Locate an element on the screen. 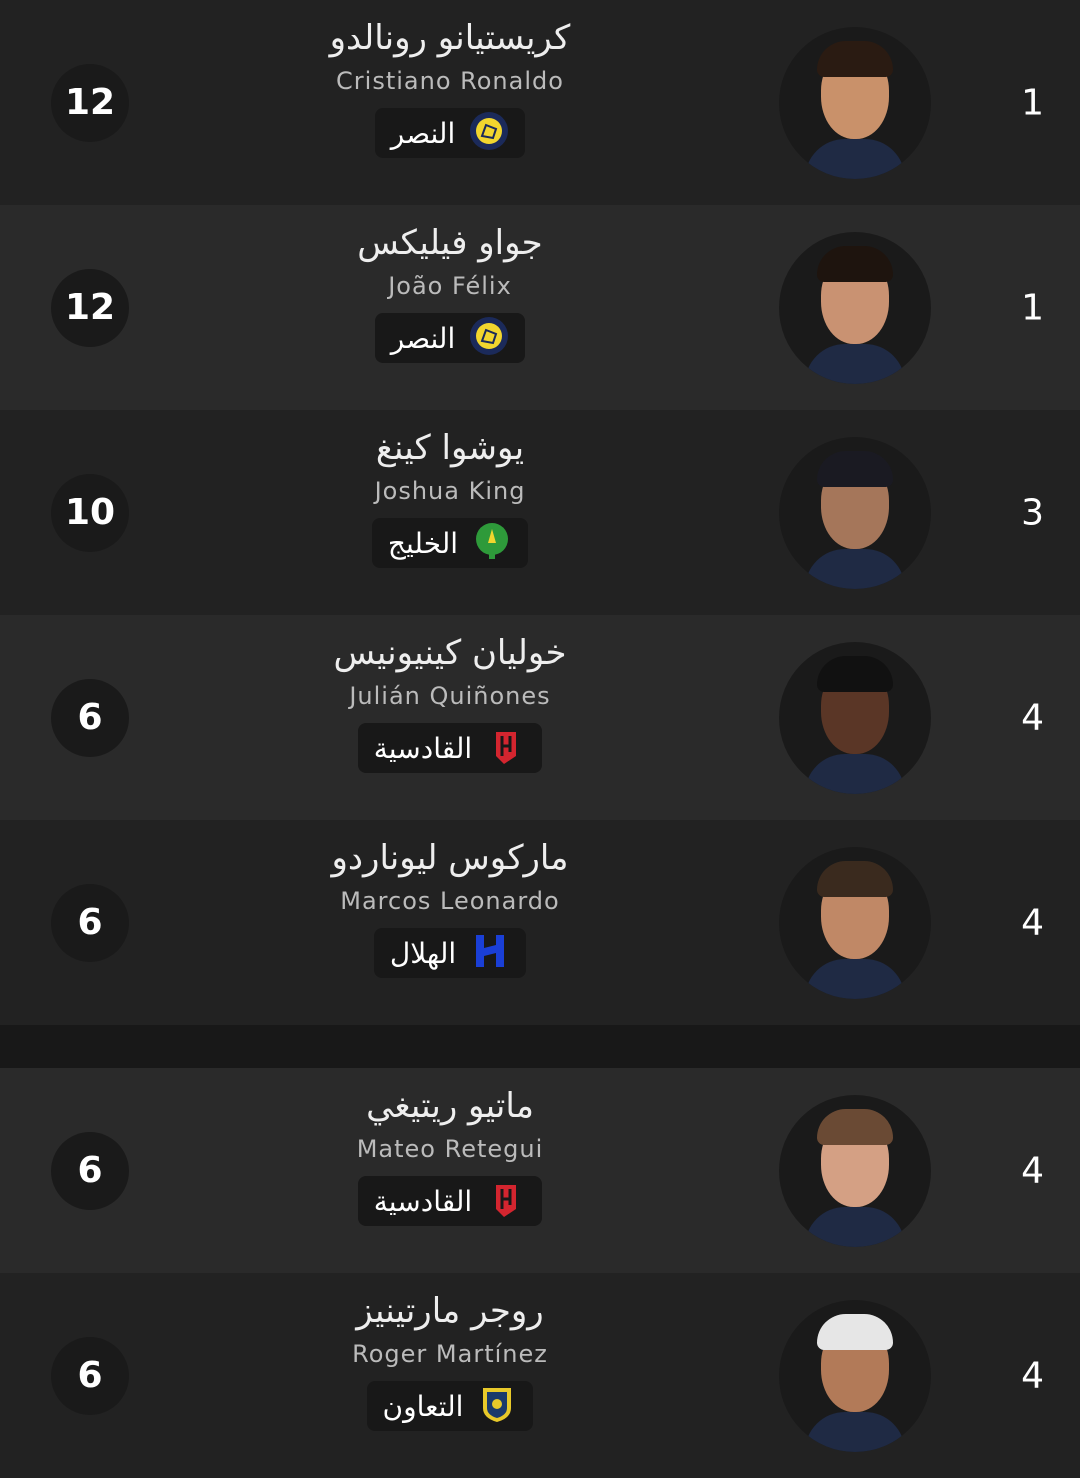 The width and height of the screenshot is (1080, 1478). player-info: جواو فيليكس João Félix النصر is located at coordinates (450, 291).